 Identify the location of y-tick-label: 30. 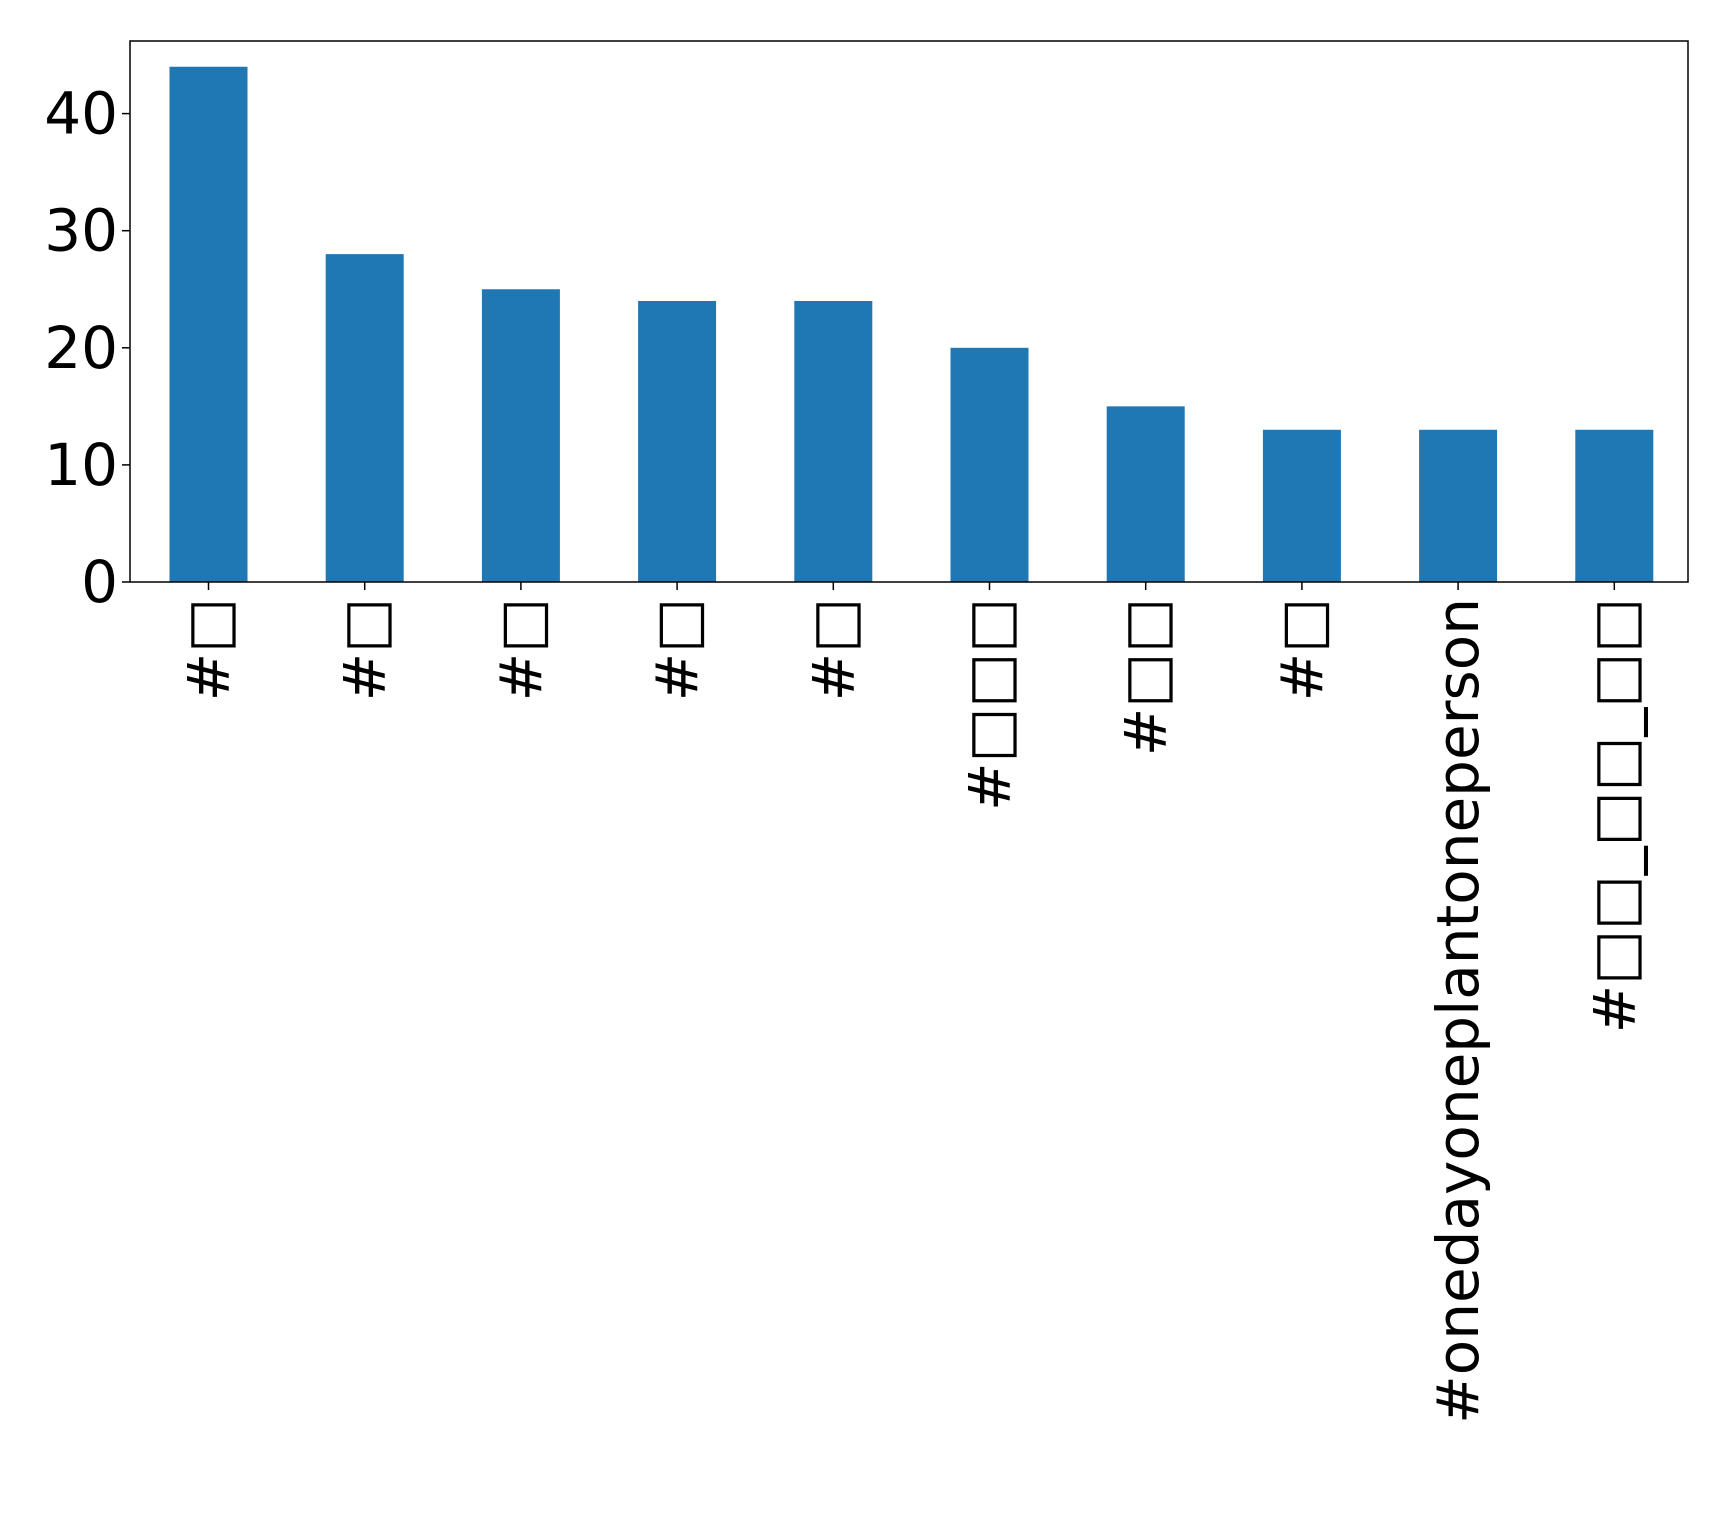
(81, 231).